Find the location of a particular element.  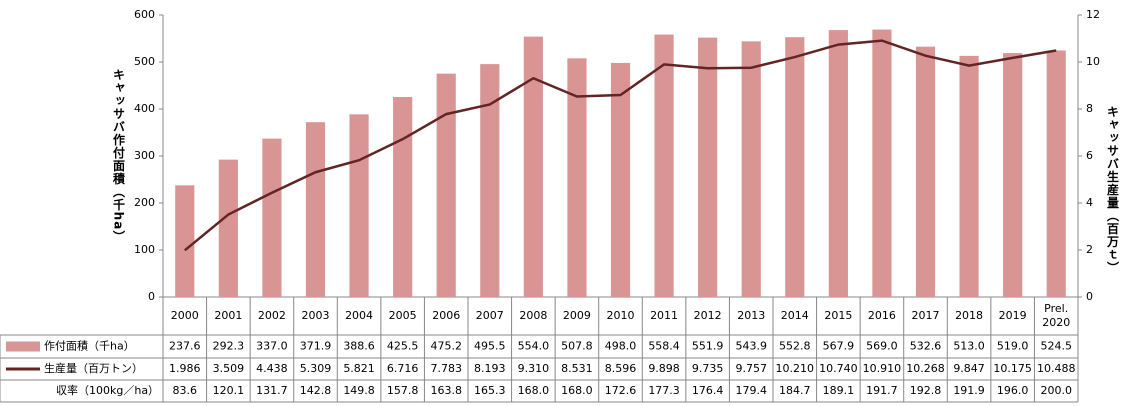

table-cell: 5.309 is located at coordinates (316, 368).